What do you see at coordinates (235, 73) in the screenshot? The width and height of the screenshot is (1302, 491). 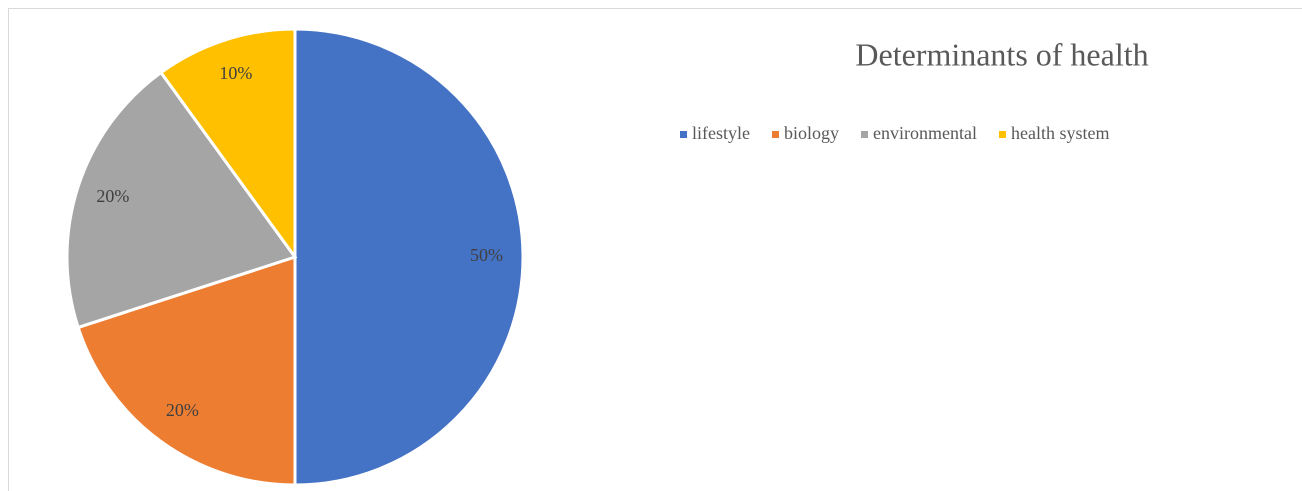 I see `data-label: 10%` at bounding box center [235, 73].